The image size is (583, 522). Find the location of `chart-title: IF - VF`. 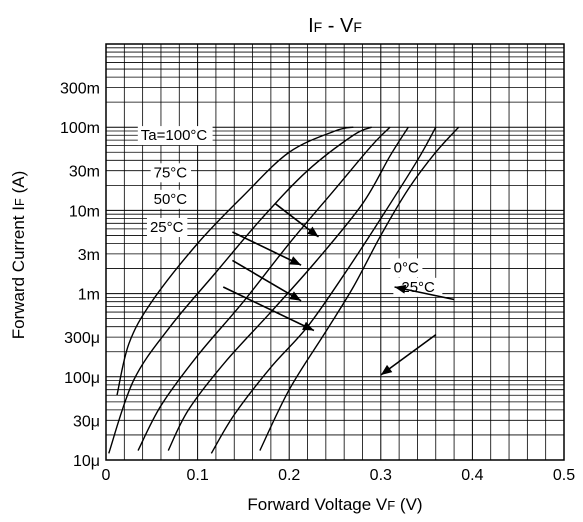

chart-title: IF - VF is located at coordinates (335, 26).